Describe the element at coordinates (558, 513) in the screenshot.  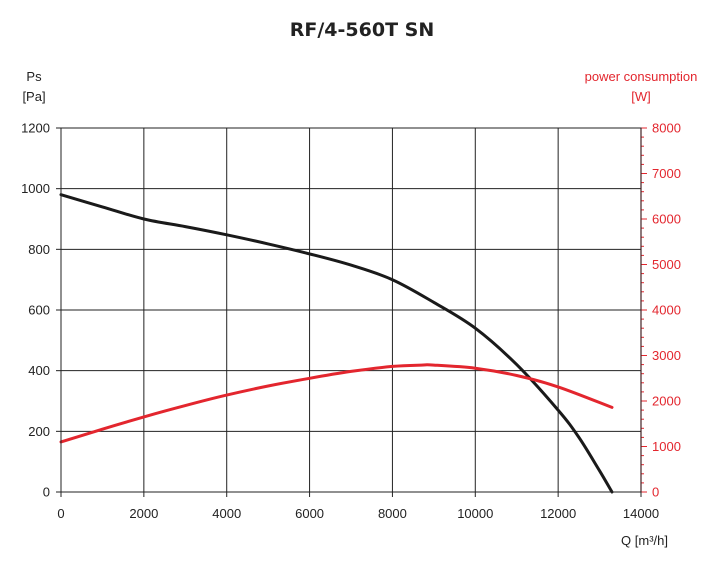
I see `x-tick-label-6: 12000` at that location.